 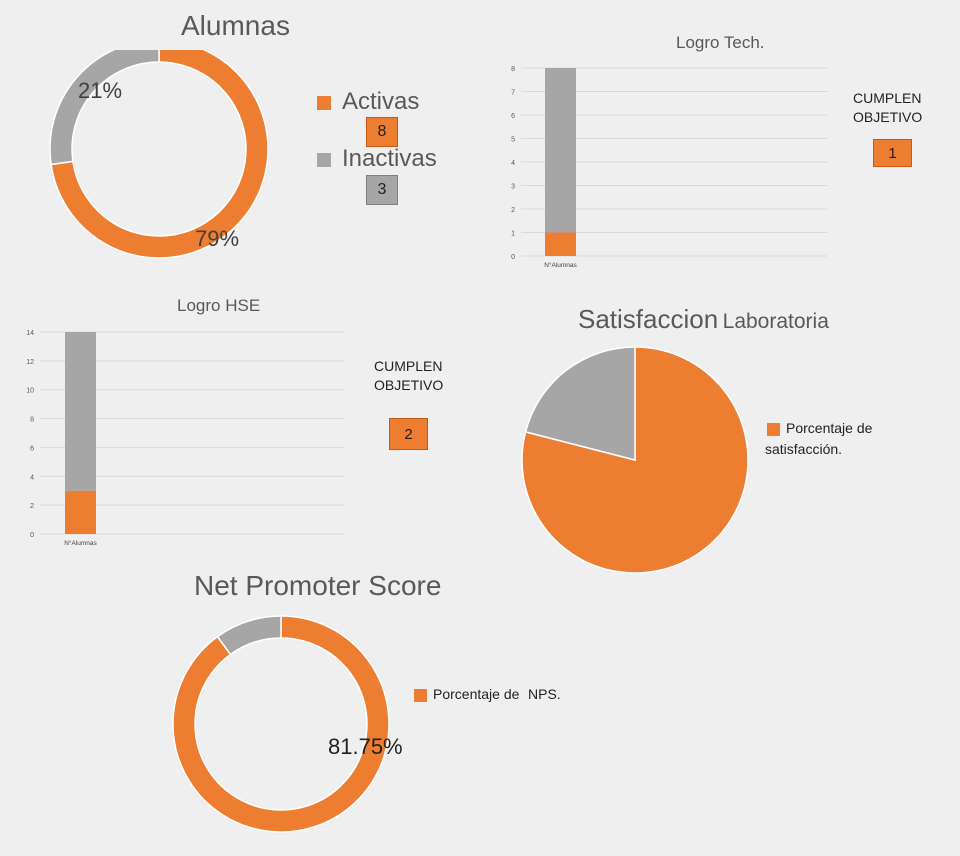 I want to click on logro-hse-bar-chart: 0 2 4 6 8 10 12 14 N°Alumnas, so click(x=185, y=438).